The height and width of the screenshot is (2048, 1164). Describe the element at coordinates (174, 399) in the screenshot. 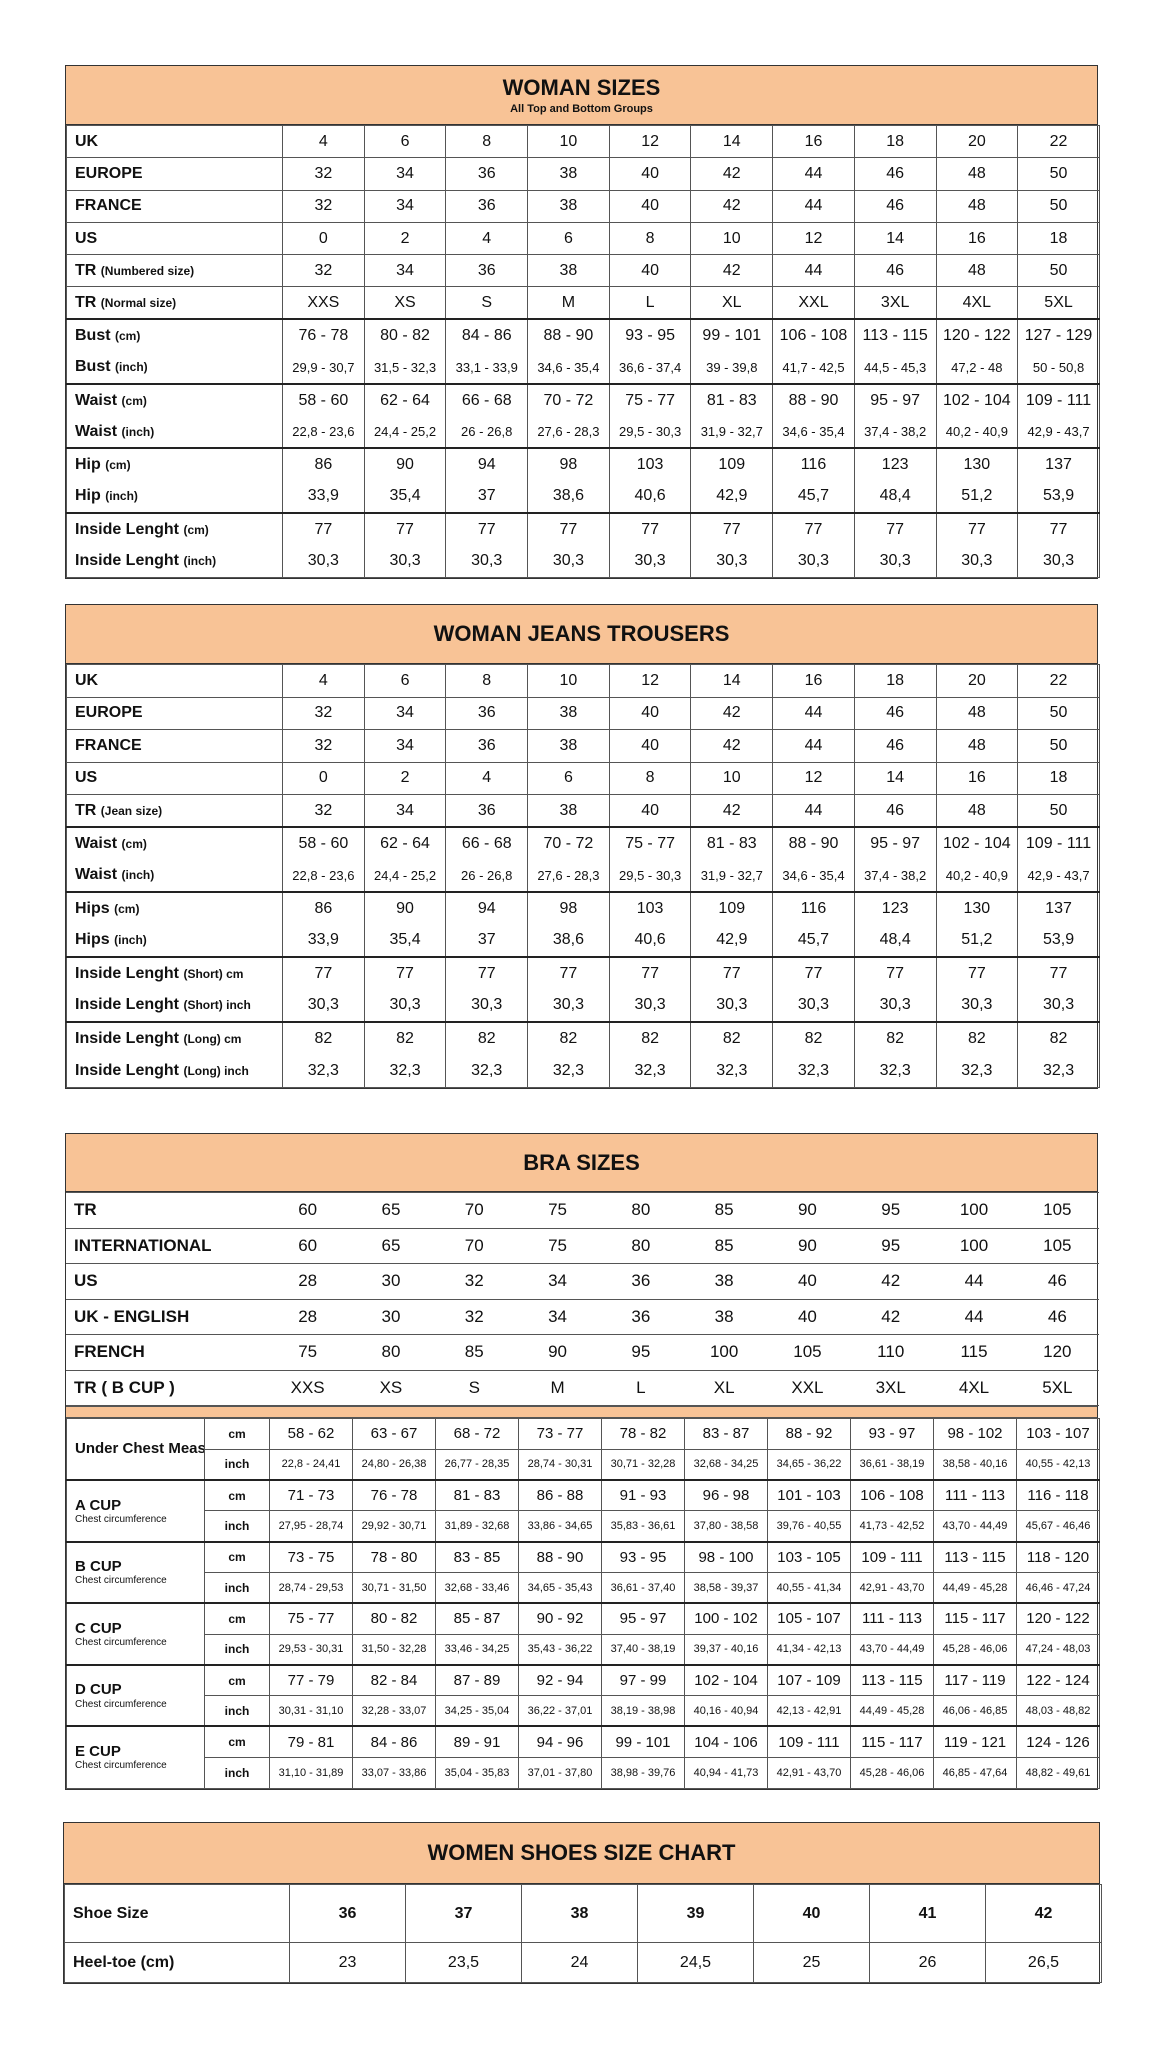

I see `row-label: Waist (cm)` at that location.